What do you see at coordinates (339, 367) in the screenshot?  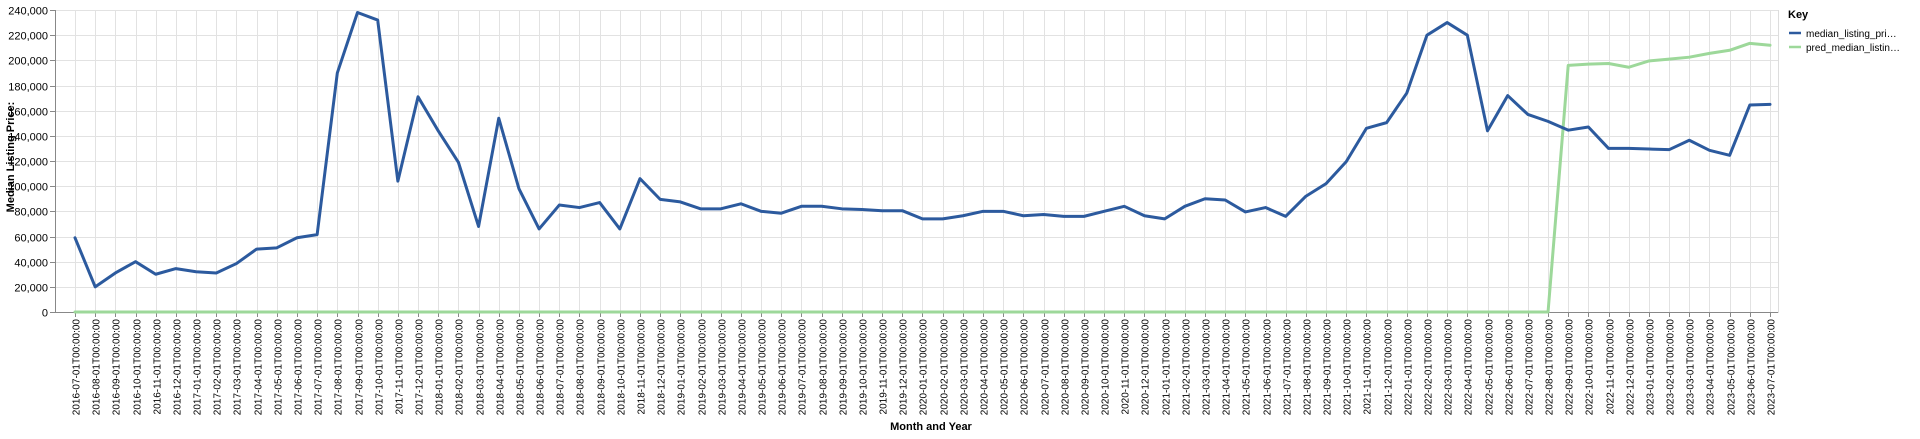 I see `x-tick-label: 2017-08-01T00:00:00` at bounding box center [339, 367].